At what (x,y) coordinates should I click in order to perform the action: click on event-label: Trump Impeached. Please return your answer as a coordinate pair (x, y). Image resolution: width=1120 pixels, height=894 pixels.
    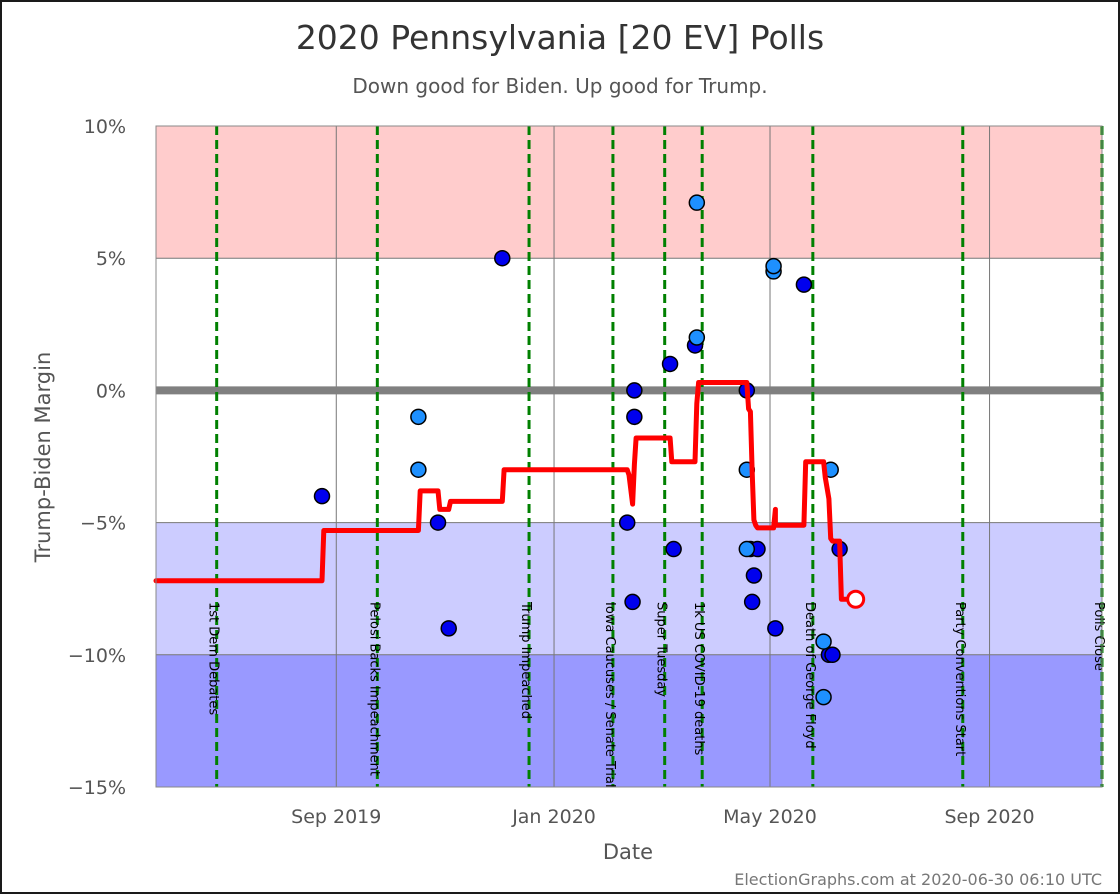
    Looking at the image, I should click on (525, 660).